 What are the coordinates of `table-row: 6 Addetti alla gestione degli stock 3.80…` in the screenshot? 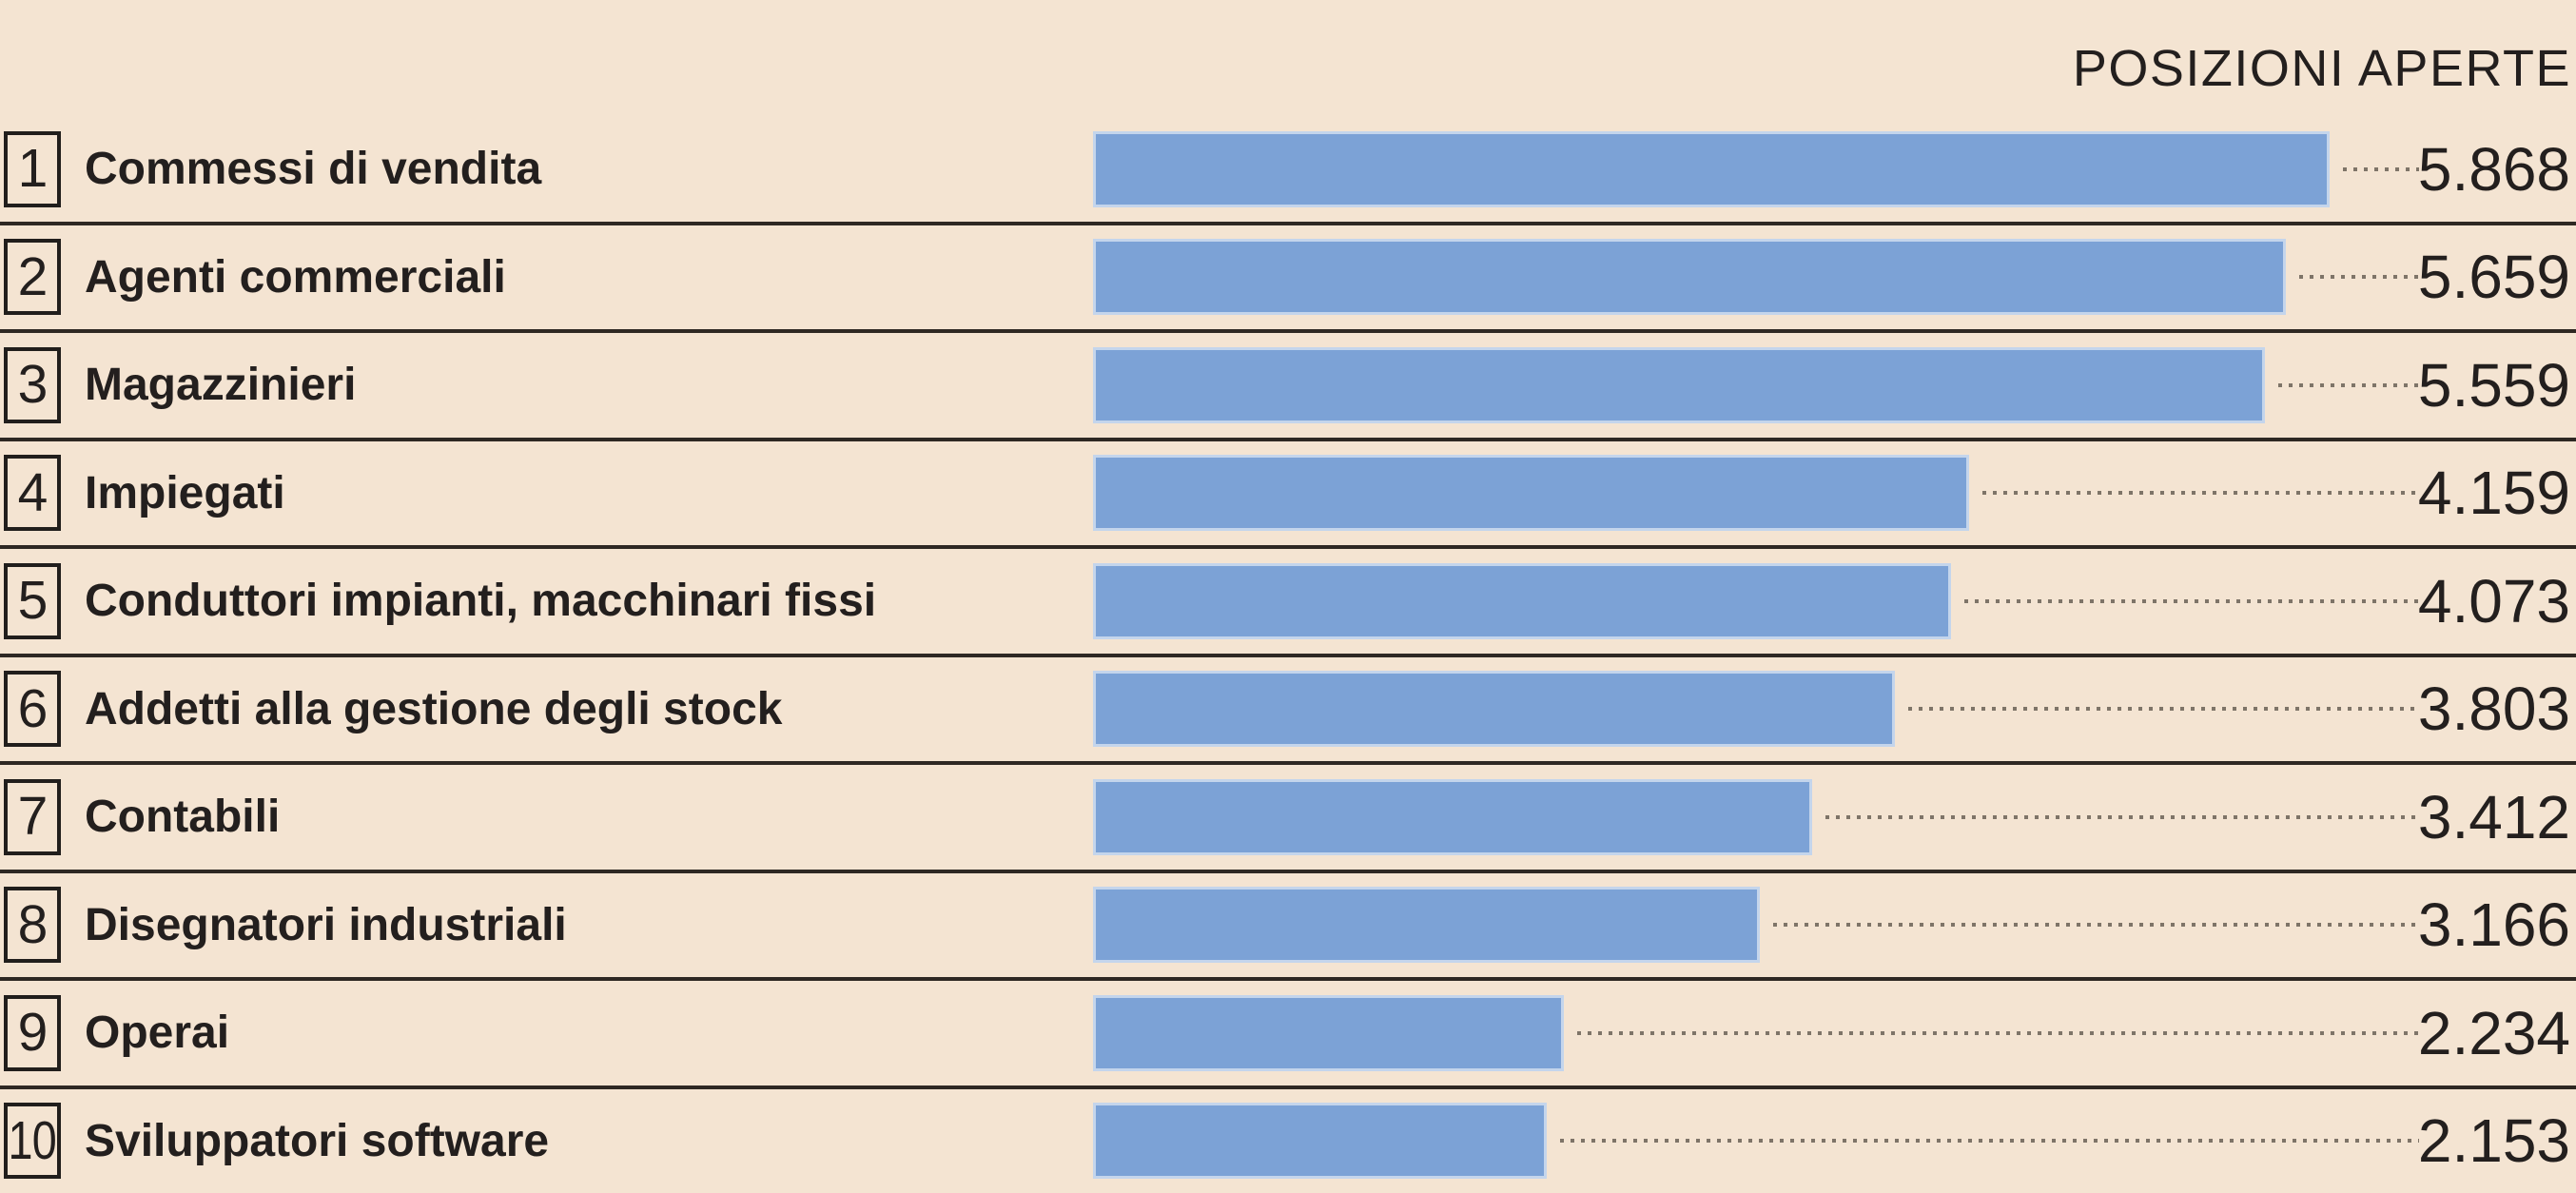 It's located at (1288, 707).